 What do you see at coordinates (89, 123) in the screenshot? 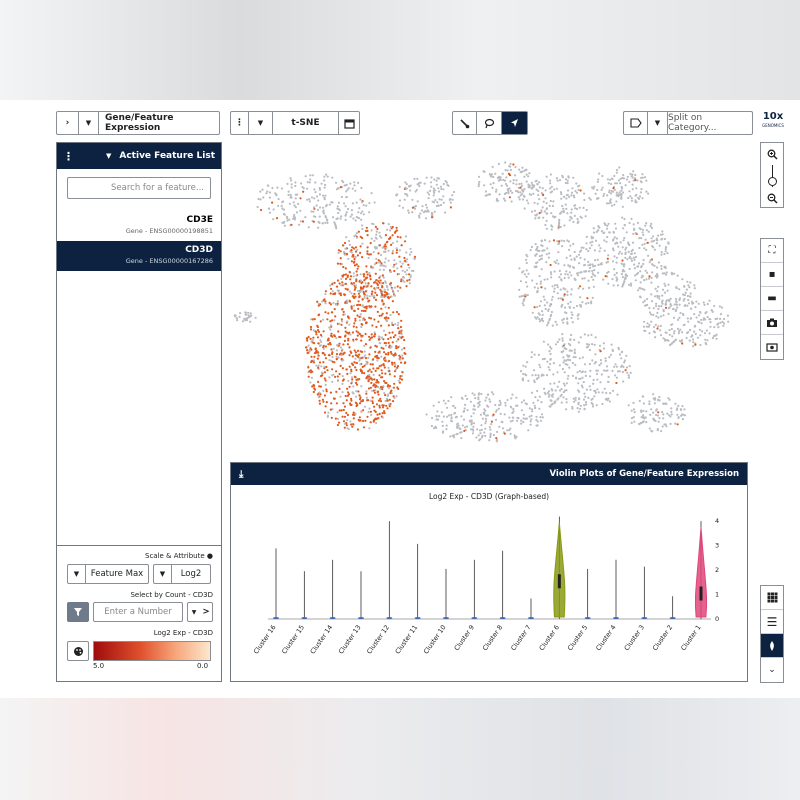
I see `projection-dropdown-arrow: ▼` at bounding box center [89, 123].